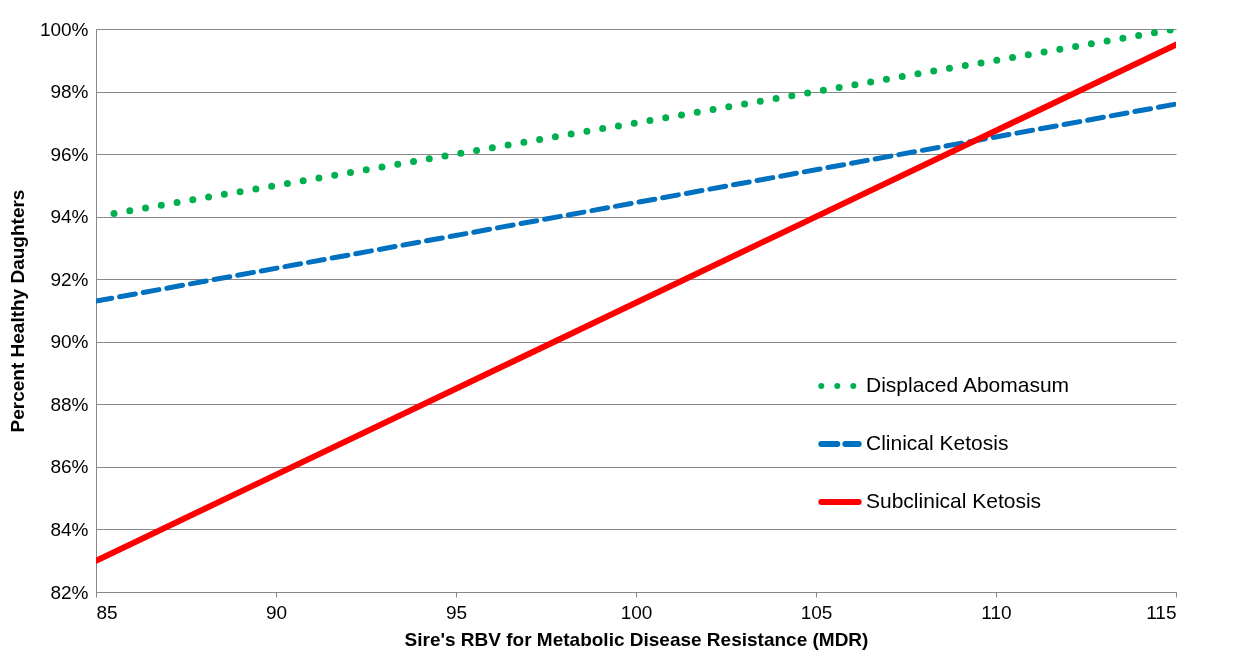  I want to click on y-tick-label: 96%, so click(69, 154).